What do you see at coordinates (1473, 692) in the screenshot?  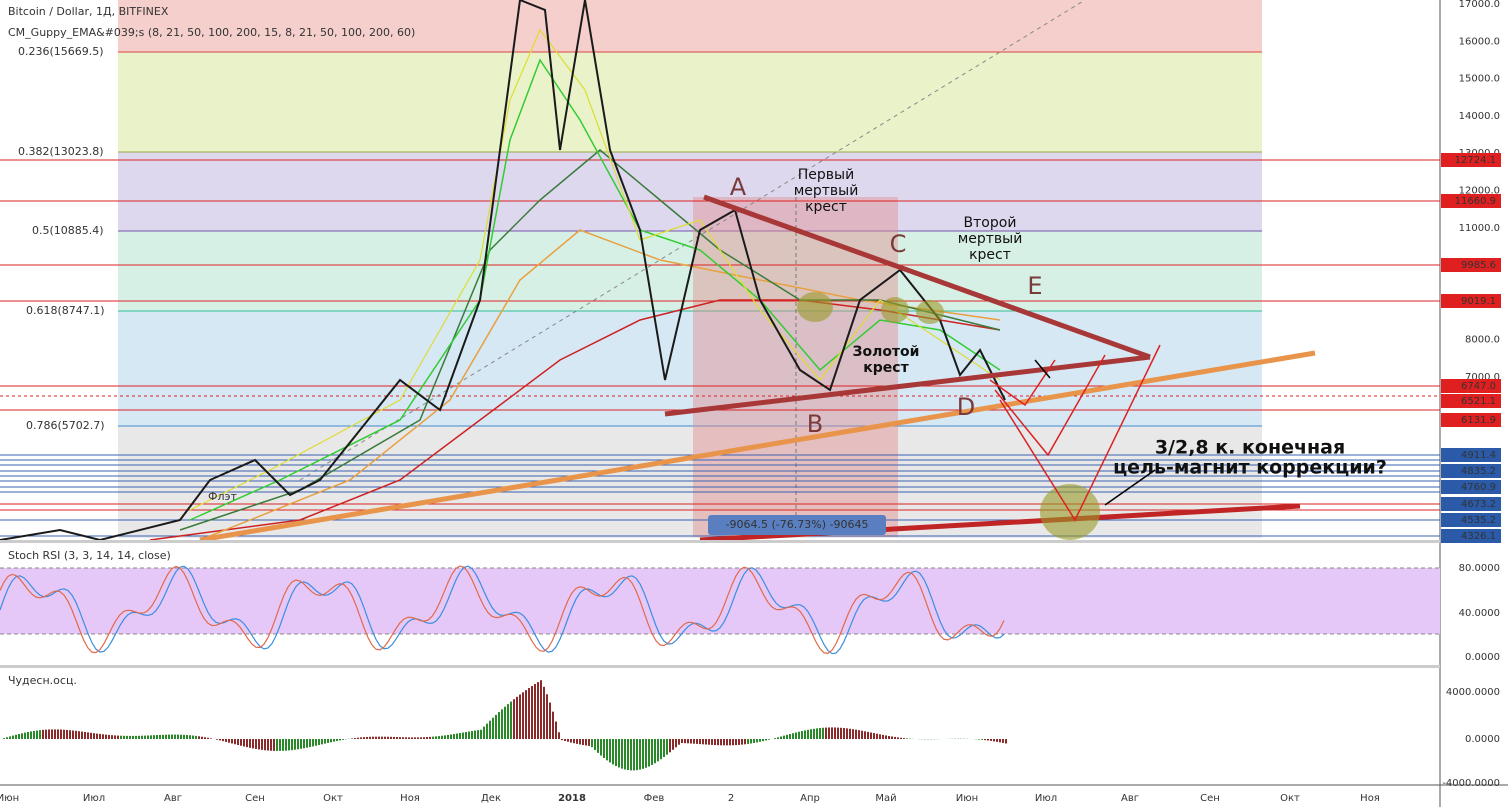 I see `osc-tick: 4000.0000` at bounding box center [1473, 692].